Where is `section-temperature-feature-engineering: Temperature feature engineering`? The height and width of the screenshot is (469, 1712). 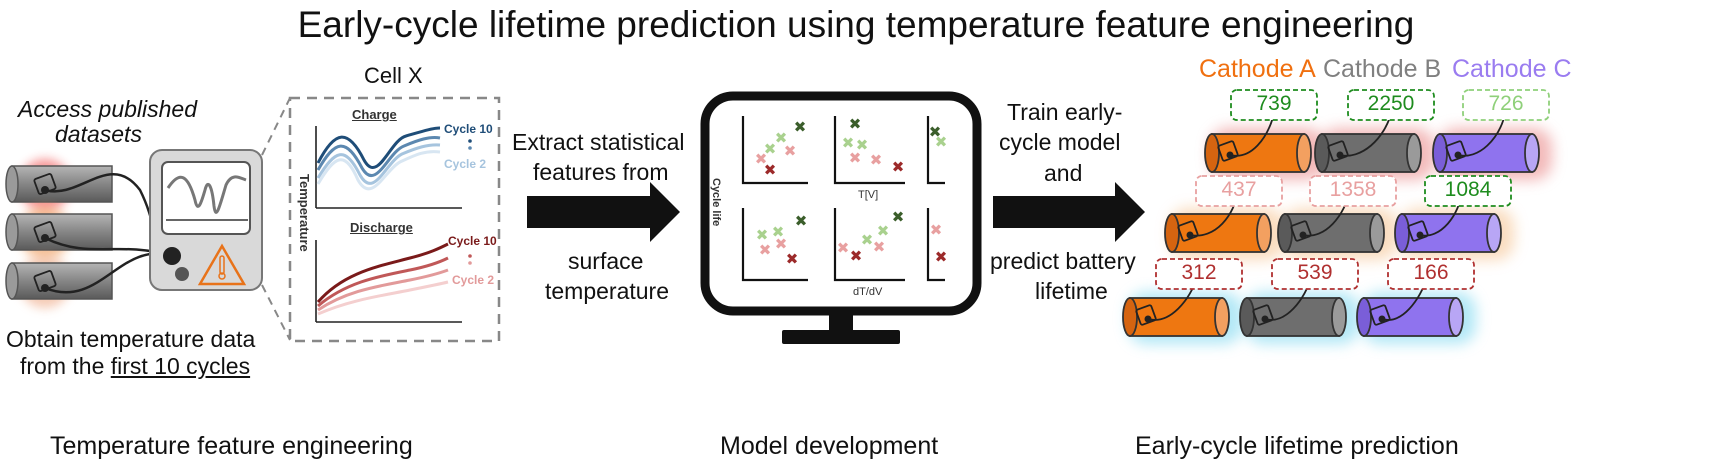 section-temperature-feature-engineering: Temperature feature engineering is located at coordinates (231, 446).